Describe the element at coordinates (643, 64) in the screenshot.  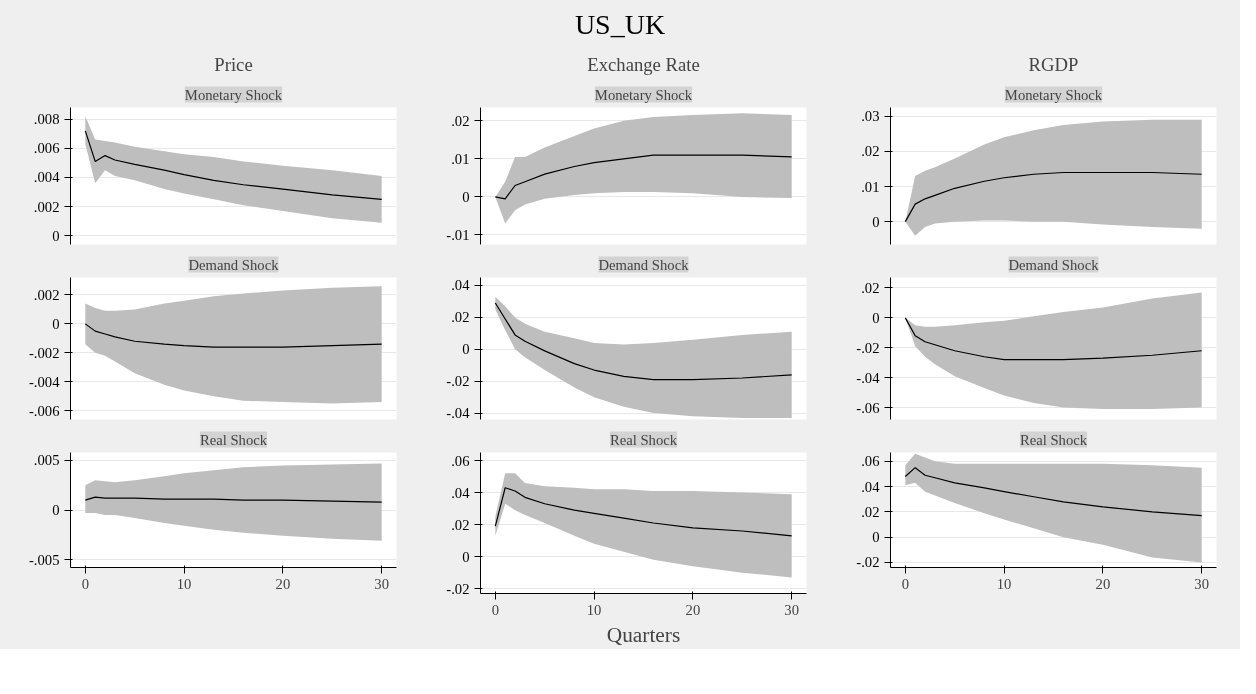
I see `chart-title: Exchange Rate` at that location.